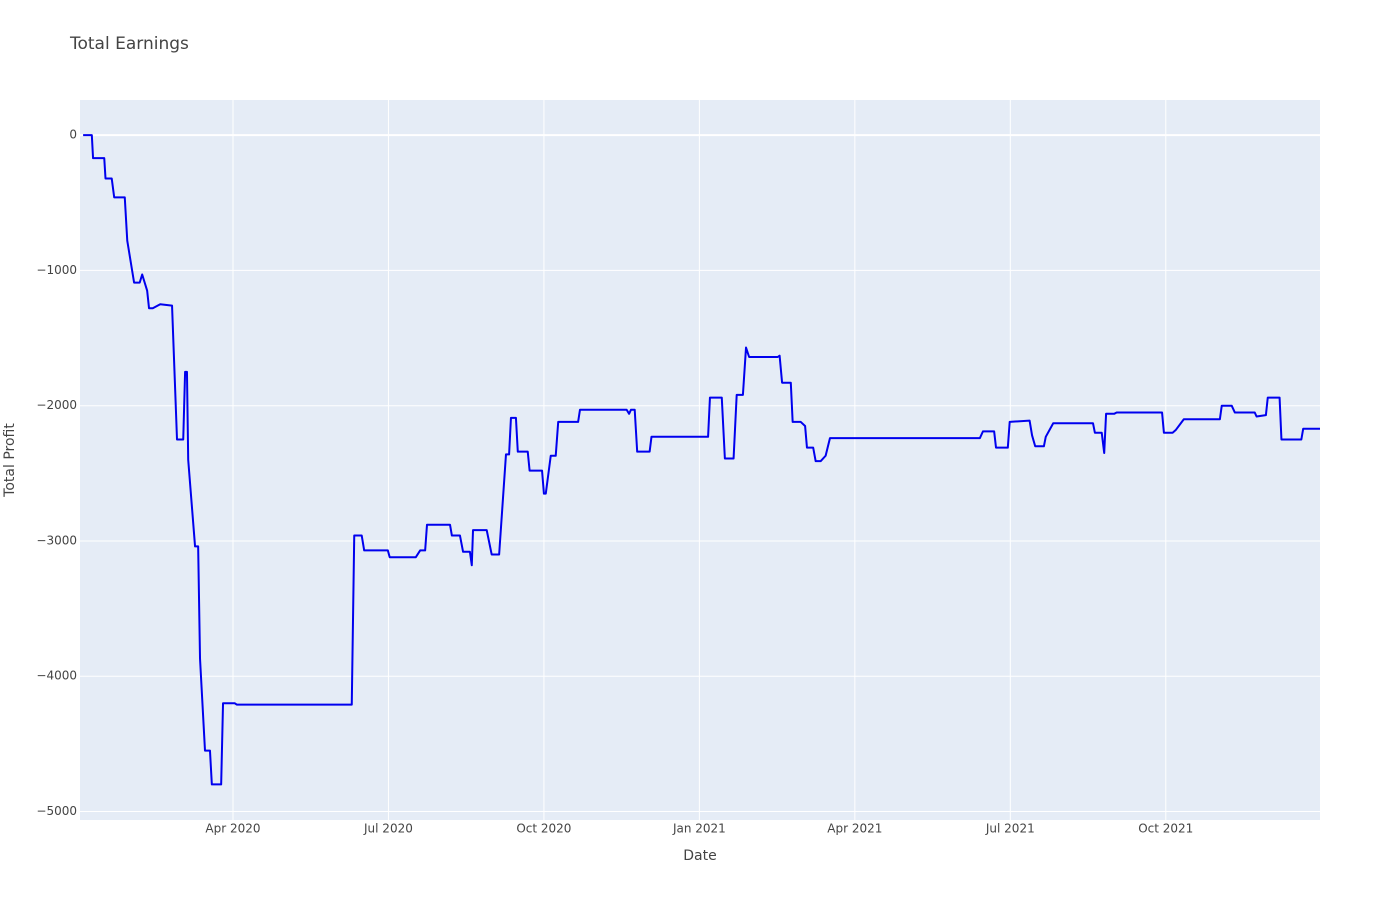 This screenshot has height=900, width=1400. What do you see at coordinates (129, 44) in the screenshot?
I see `chart-title: Total Earnings` at bounding box center [129, 44].